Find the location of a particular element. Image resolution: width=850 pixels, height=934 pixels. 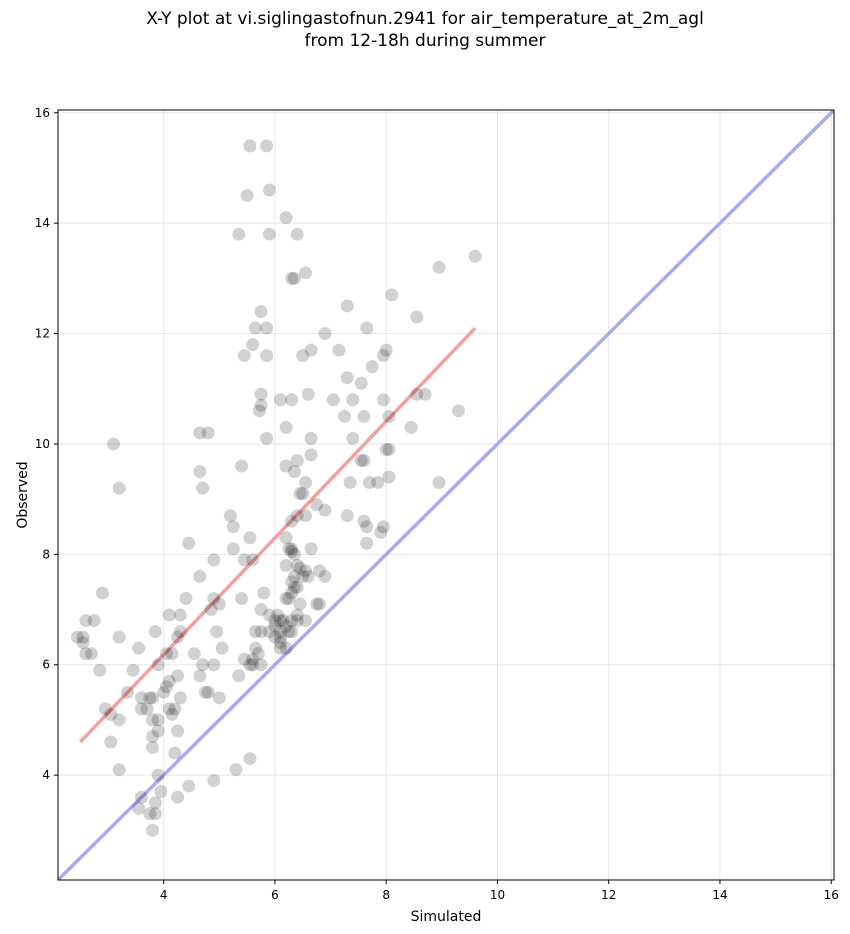

y-tick-label: 12 is located at coordinates (42, 334).